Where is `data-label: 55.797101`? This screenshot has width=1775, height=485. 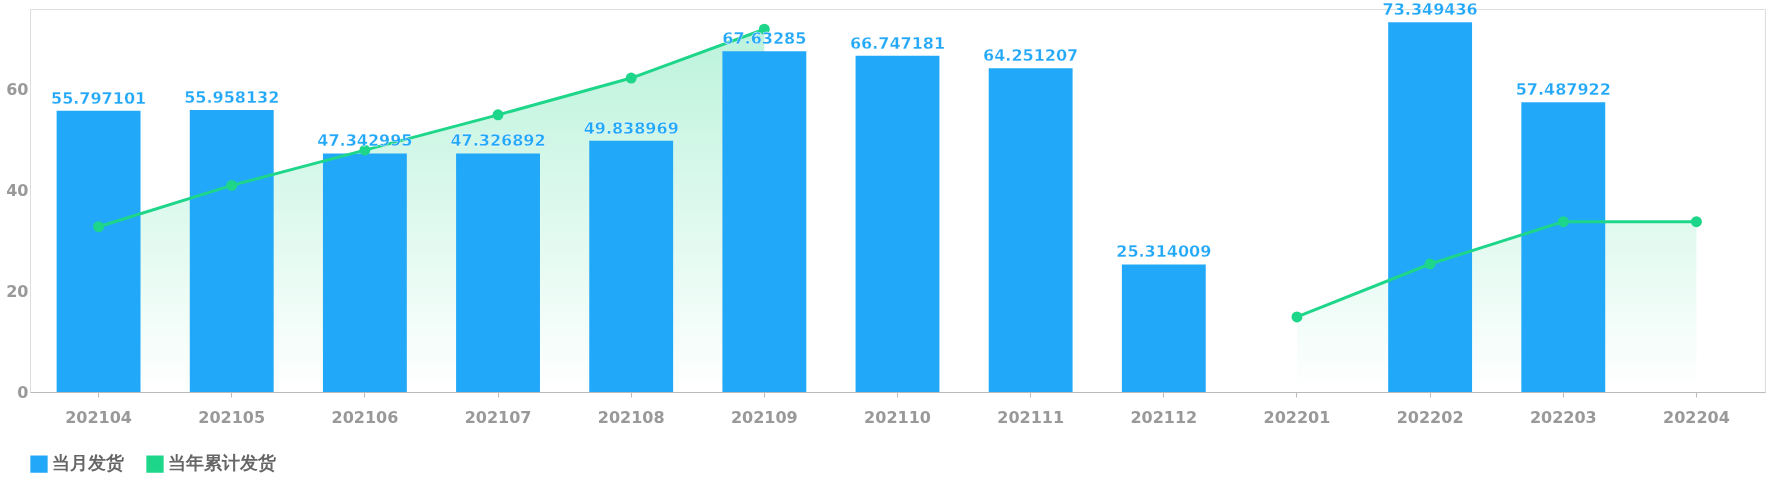
data-label: 55.797101 is located at coordinates (99, 98).